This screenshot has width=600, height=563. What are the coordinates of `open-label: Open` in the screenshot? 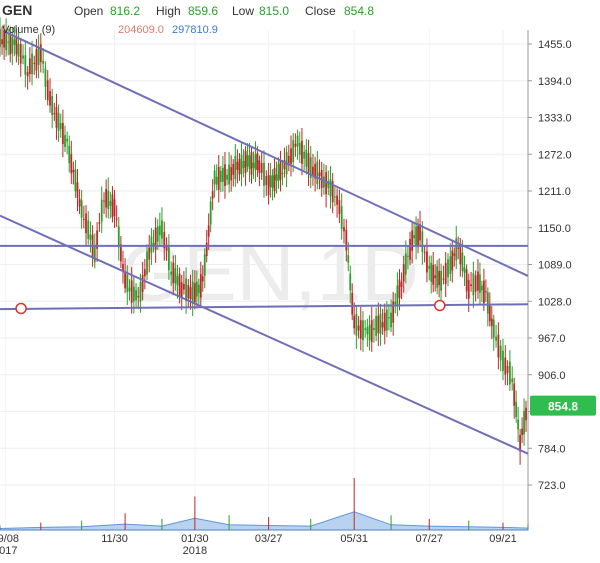 It's located at (89, 11).